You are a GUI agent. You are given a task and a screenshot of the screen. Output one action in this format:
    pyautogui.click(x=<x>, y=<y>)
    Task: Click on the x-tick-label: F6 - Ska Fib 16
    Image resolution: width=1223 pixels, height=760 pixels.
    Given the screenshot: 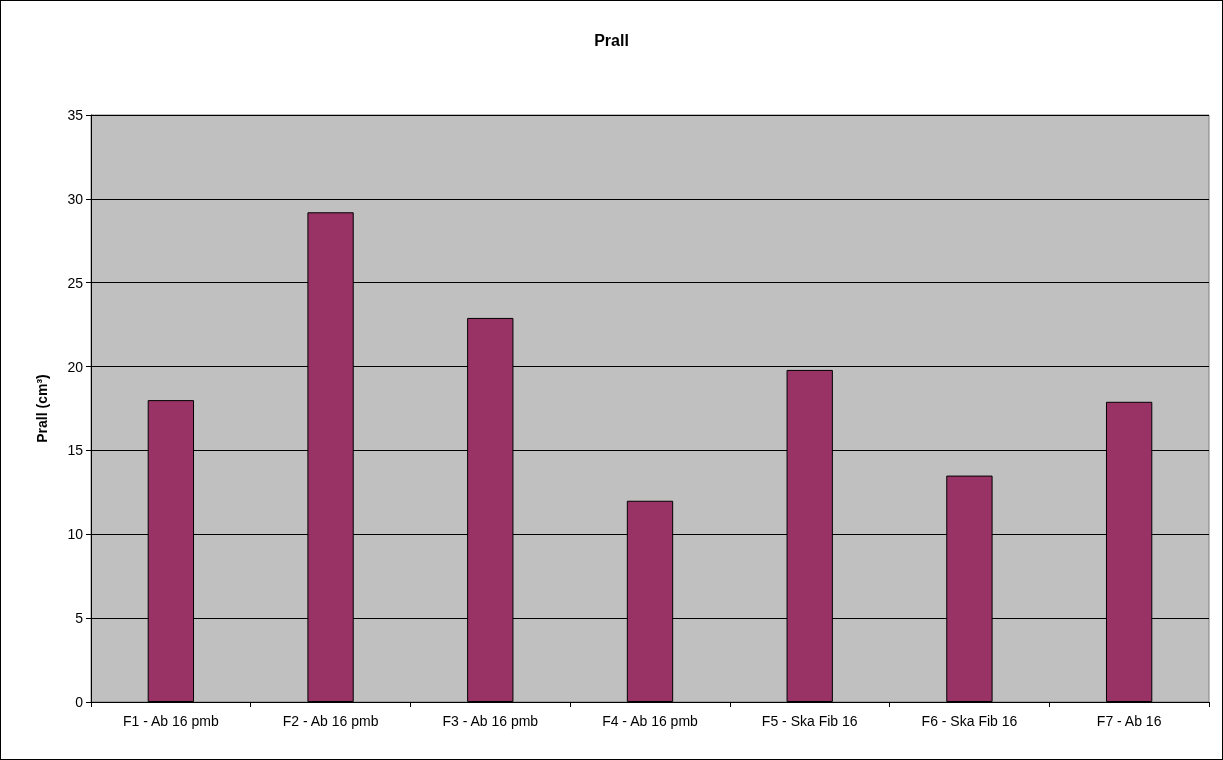 What is the action you would take?
    pyautogui.click(x=969, y=721)
    